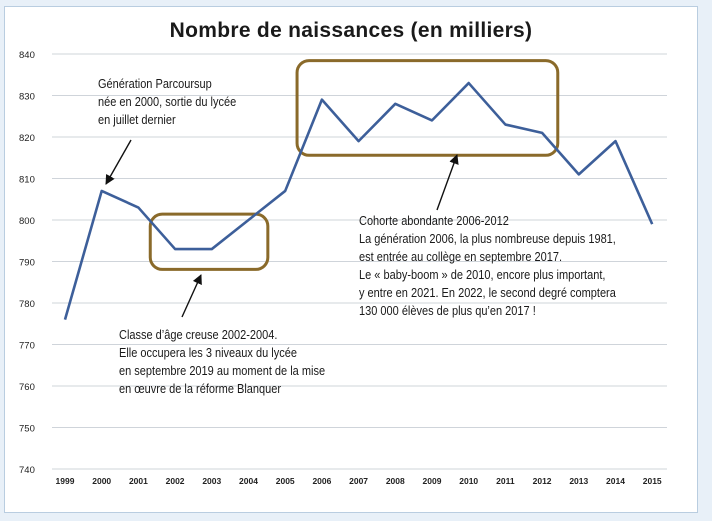 Image resolution: width=712 pixels, height=521 pixels. What do you see at coordinates (351, 30) in the screenshot?
I see `chart-title: Nombre de naissances (en milliers)` at bounding box center [351, 30].